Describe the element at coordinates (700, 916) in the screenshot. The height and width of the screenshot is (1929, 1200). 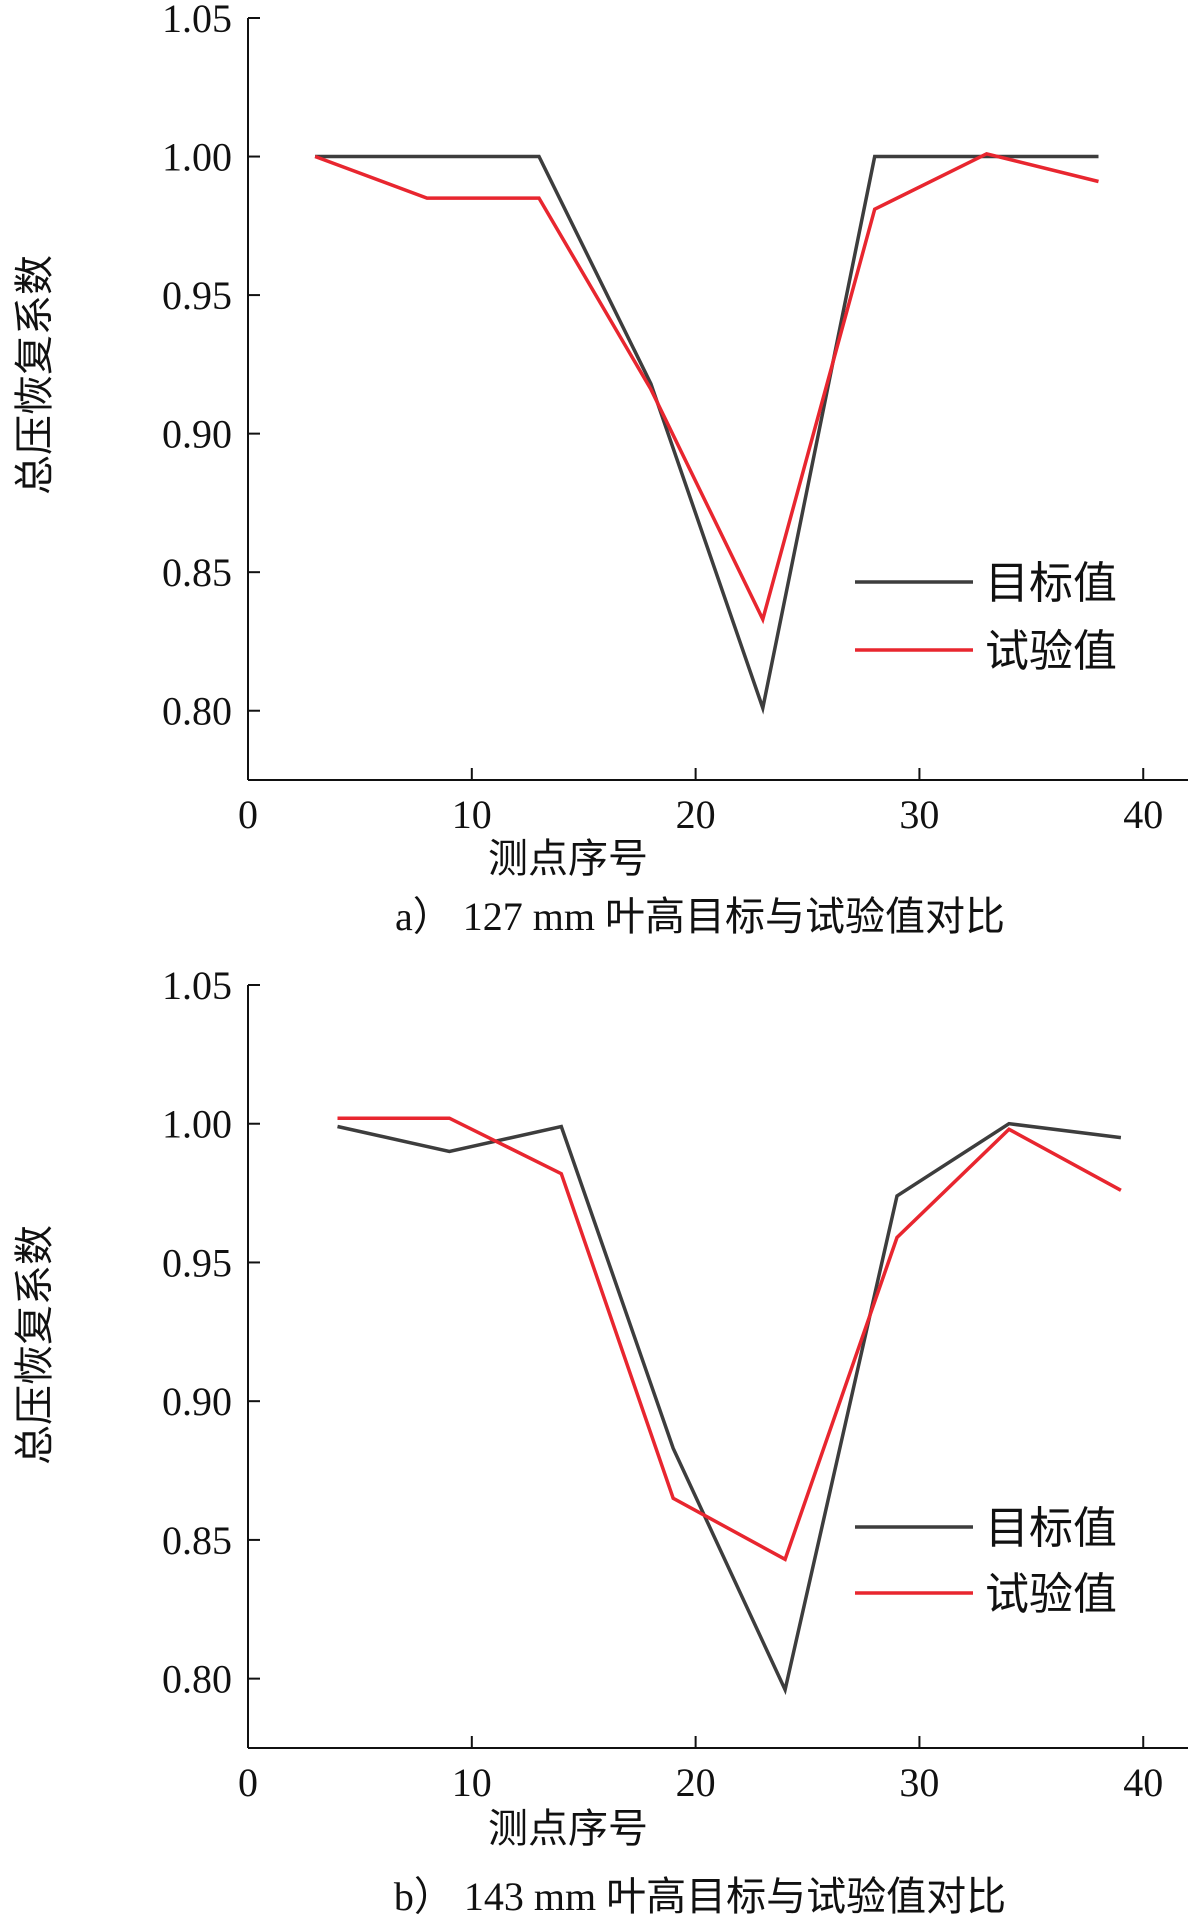
I see `chart-caption: a） 127 mm 叶高目标与试验值对比` at that location.